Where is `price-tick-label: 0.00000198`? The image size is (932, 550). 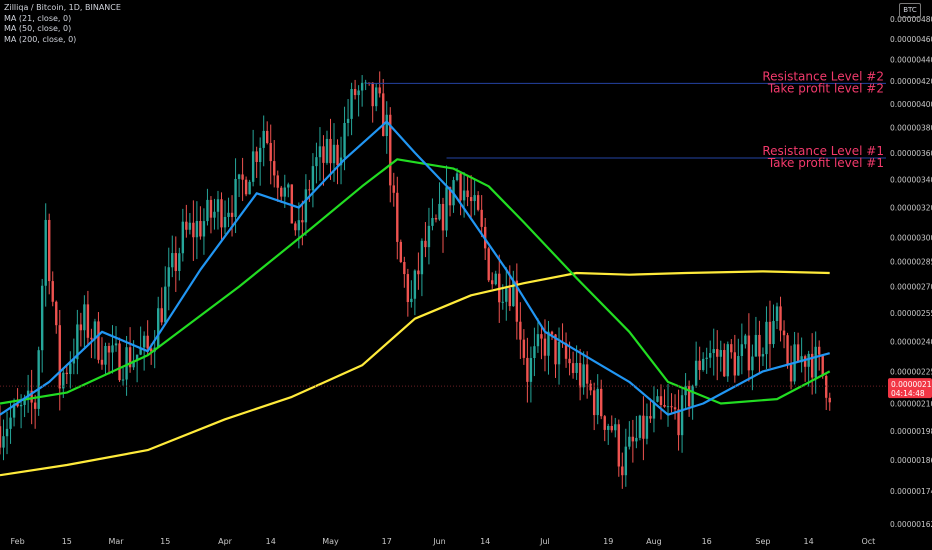
price-tick-label: 0.00000198 is located at coordinates (911, 431).